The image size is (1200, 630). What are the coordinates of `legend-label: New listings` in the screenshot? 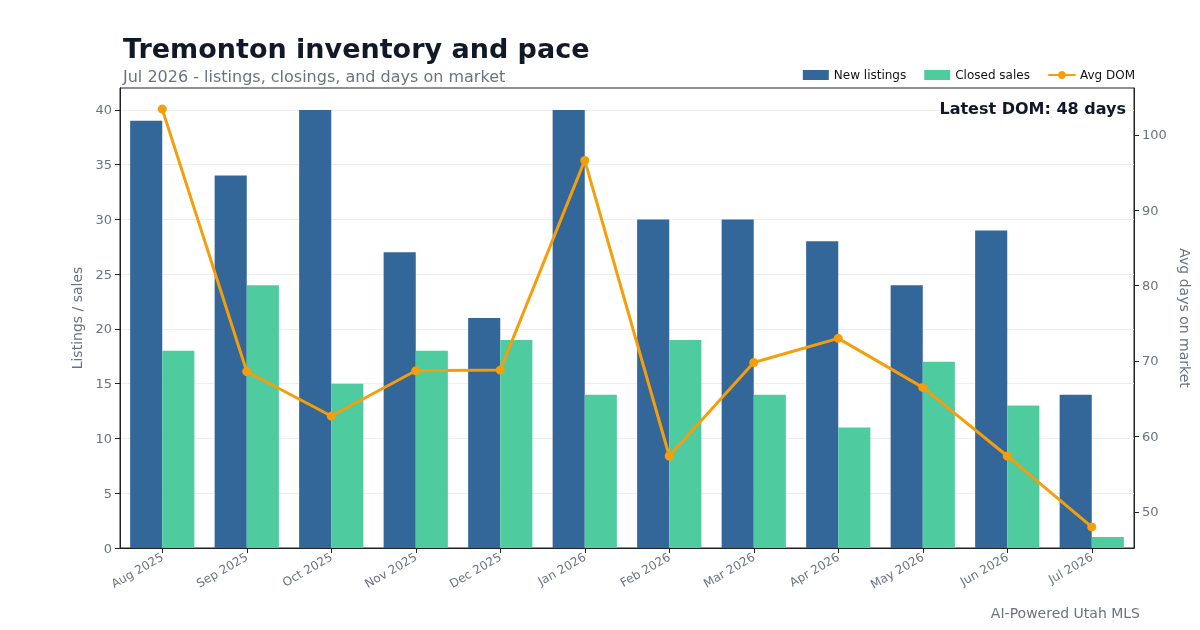 It's located at (870, 75).